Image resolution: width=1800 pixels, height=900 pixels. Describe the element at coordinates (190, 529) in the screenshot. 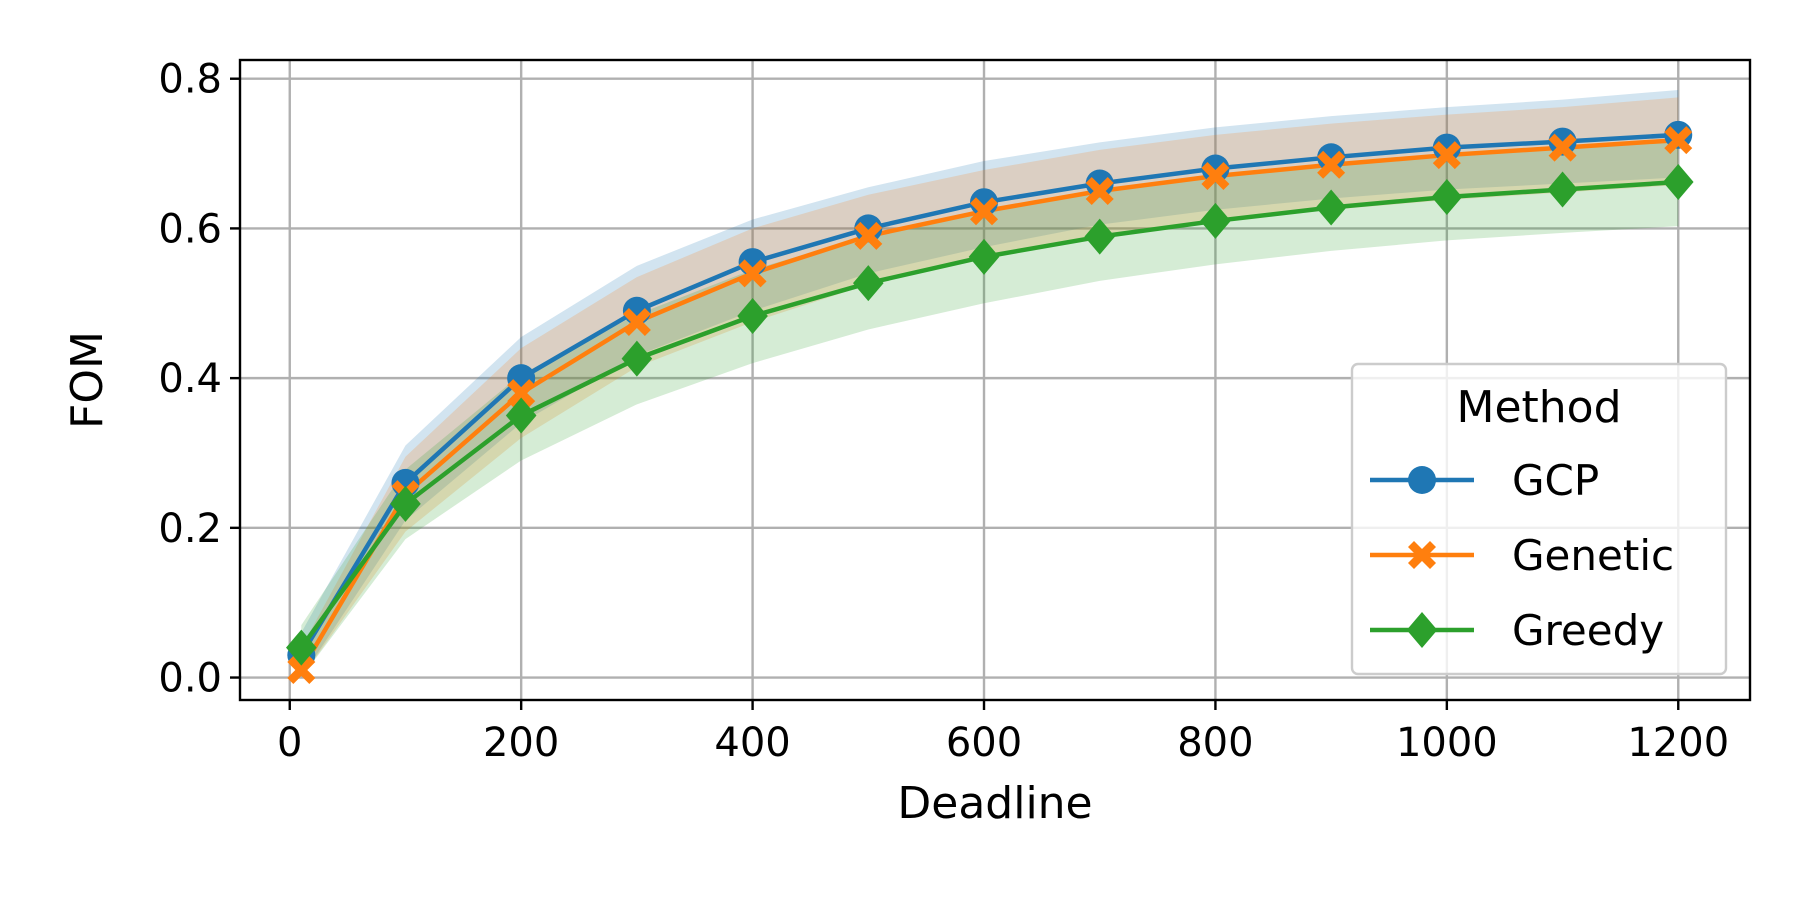

I see `y-tick-label: 0.2` at that location.